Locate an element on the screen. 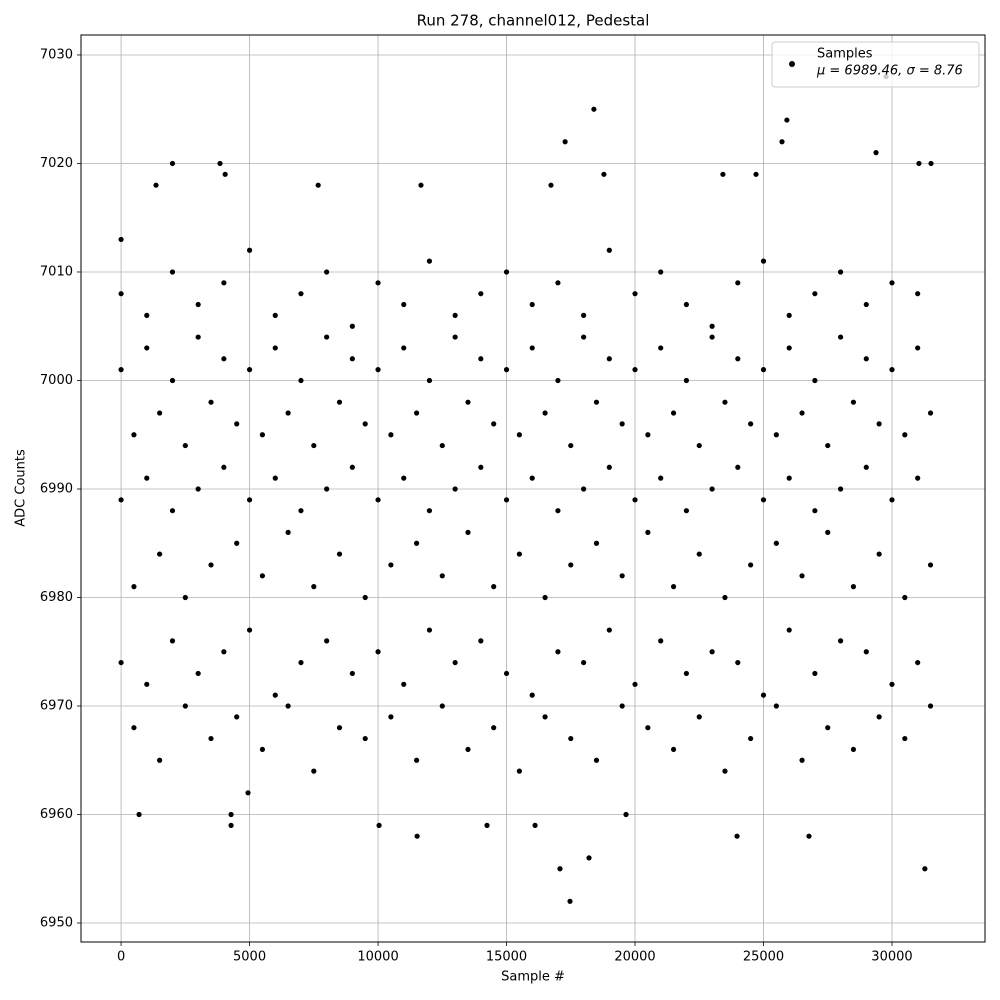 This screenshot has width=1000, height=1000. x-axis-label: Sample # is located at coordinates (533, 977).